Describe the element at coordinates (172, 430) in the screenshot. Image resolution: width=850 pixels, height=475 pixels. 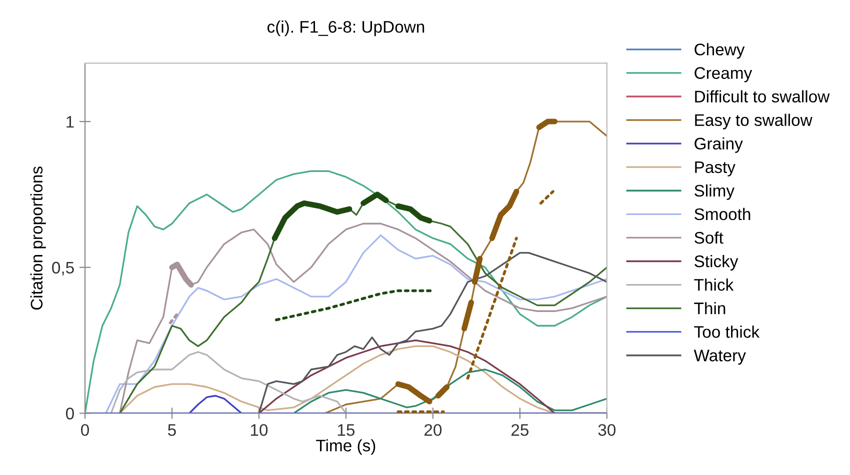
I see `x-tick-label: 5` at that location.